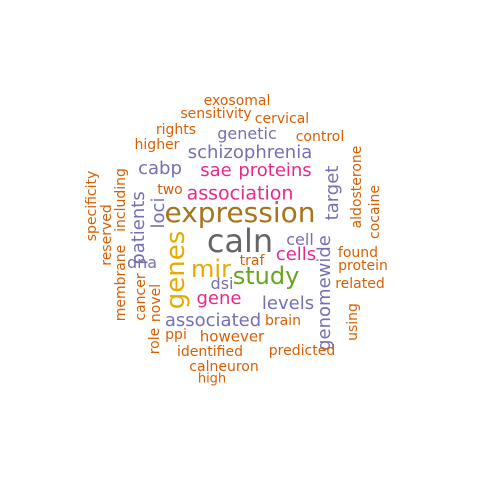 The width and height of the screenshot is (480, 480). Describe the element at coordinates (107, 235) in the screenshot. I see `word-reserved: reserved` at that location.